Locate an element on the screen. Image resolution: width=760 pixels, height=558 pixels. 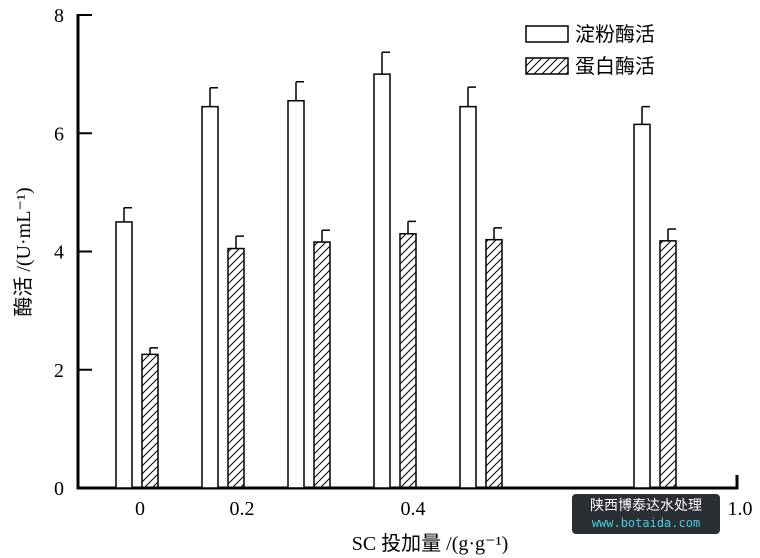
y-axis-label: 酶活 /(U·mL⁻¹) is located at coordinates (23, 251).